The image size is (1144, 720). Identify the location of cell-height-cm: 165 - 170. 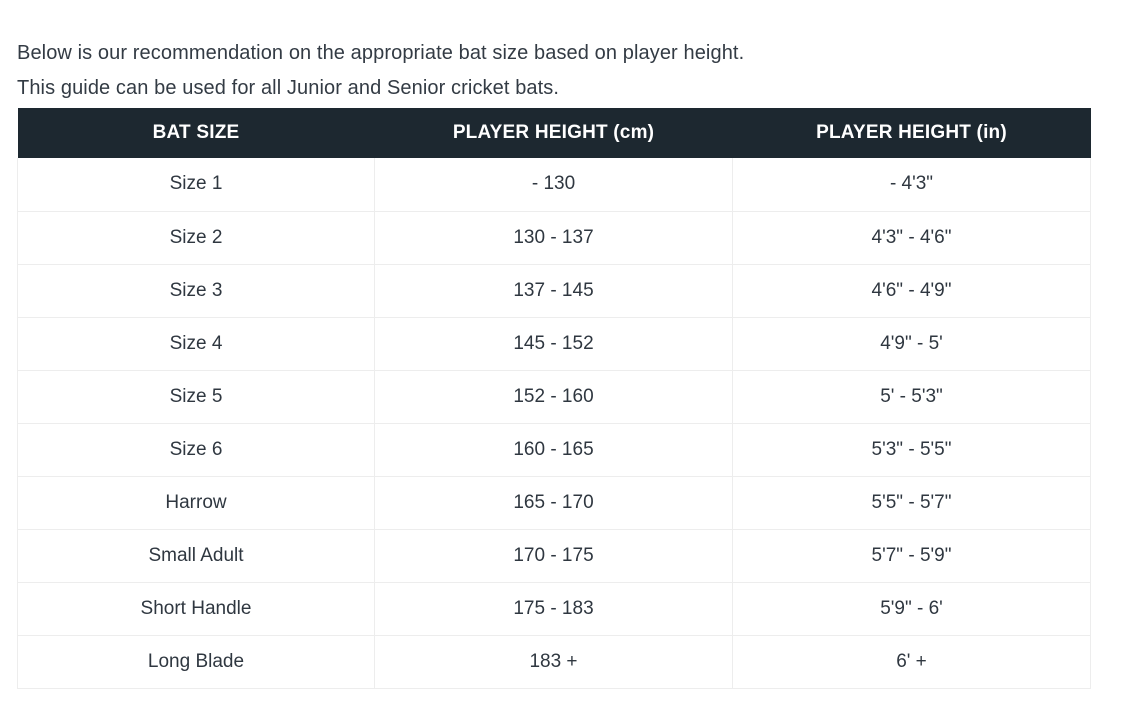
(553, 503).